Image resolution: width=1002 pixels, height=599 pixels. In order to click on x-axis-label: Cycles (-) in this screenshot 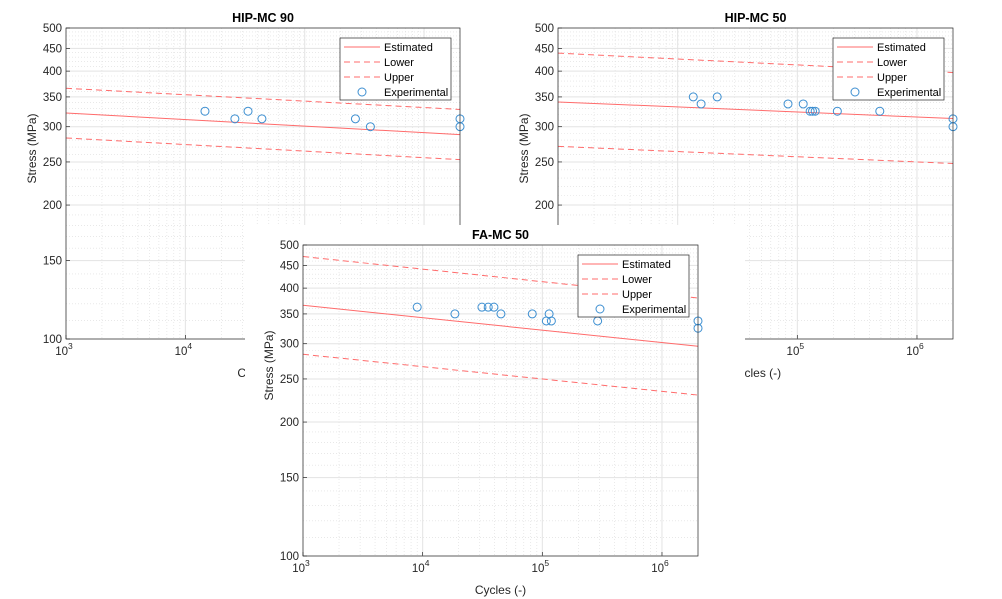, I will do `click(500, 590)`.